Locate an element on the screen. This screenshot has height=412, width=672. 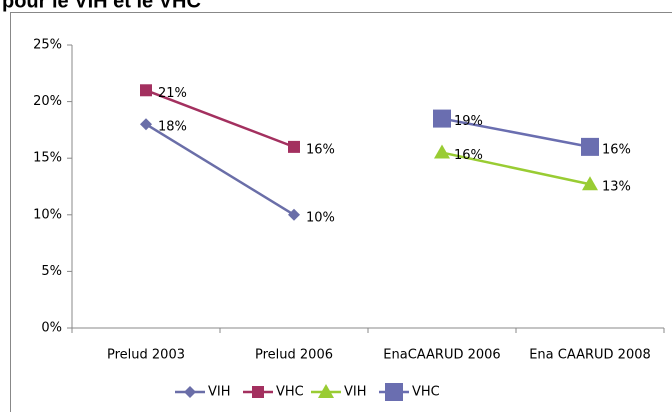
y-tick-label: 20% is located at coordinates (47, 101).